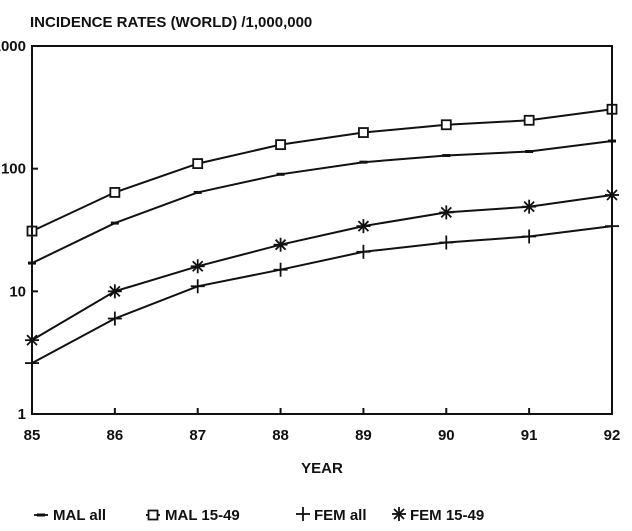 The image size is (632, 531). I want to click on legend-label-fem-all: FEM all, so click(340, 515).